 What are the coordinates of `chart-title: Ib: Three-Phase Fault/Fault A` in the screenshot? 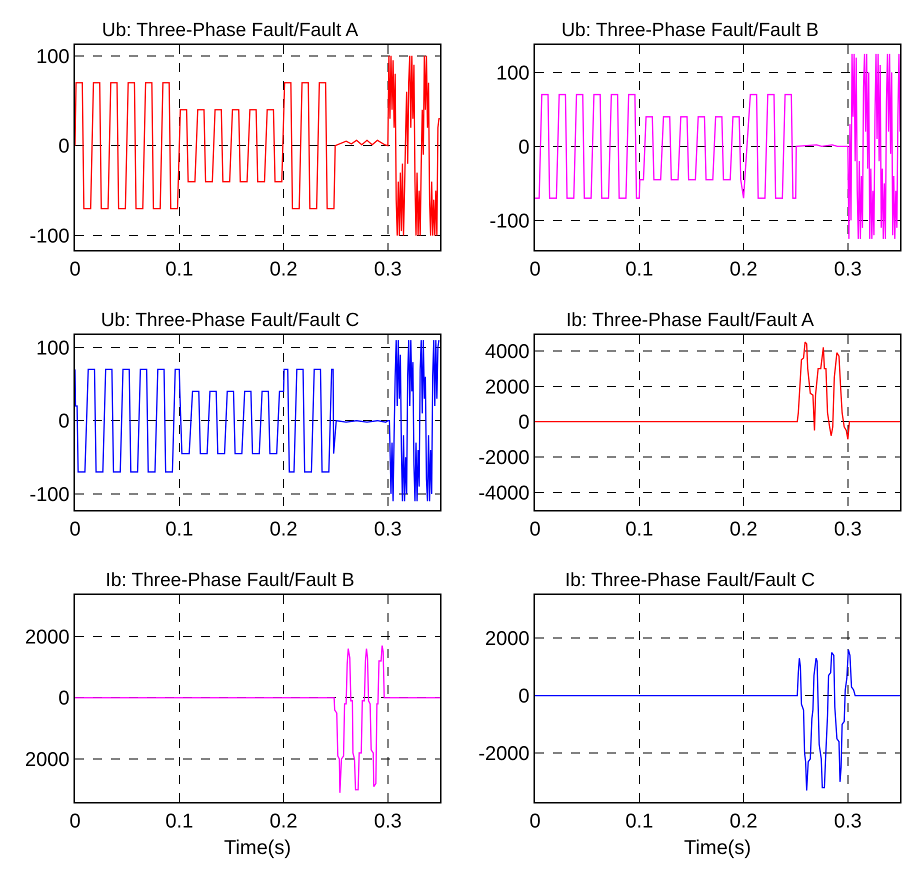 It's located at (690, 321).